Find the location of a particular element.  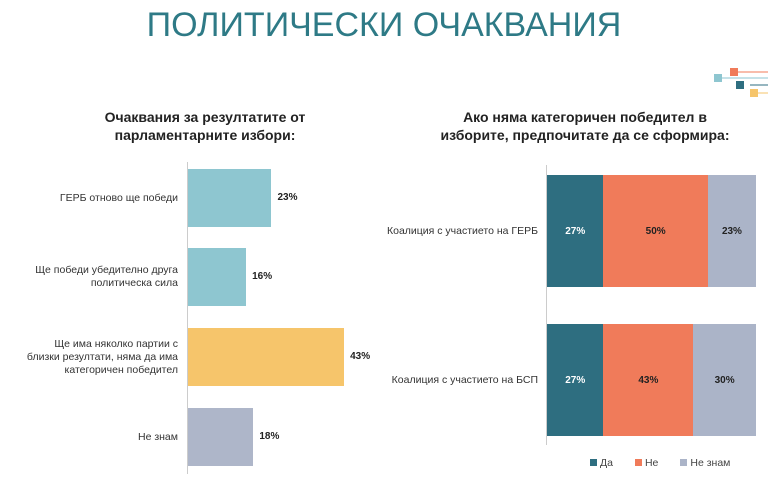

data-label: 43% is located at coordinates (360, 356).